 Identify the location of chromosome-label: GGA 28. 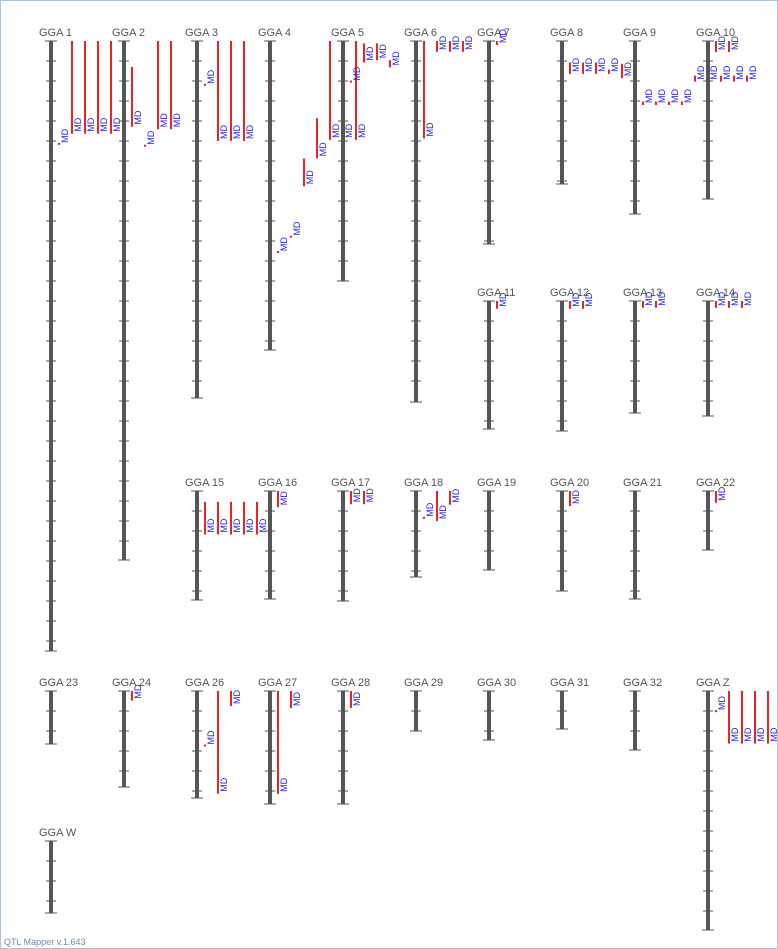
(350, 683).